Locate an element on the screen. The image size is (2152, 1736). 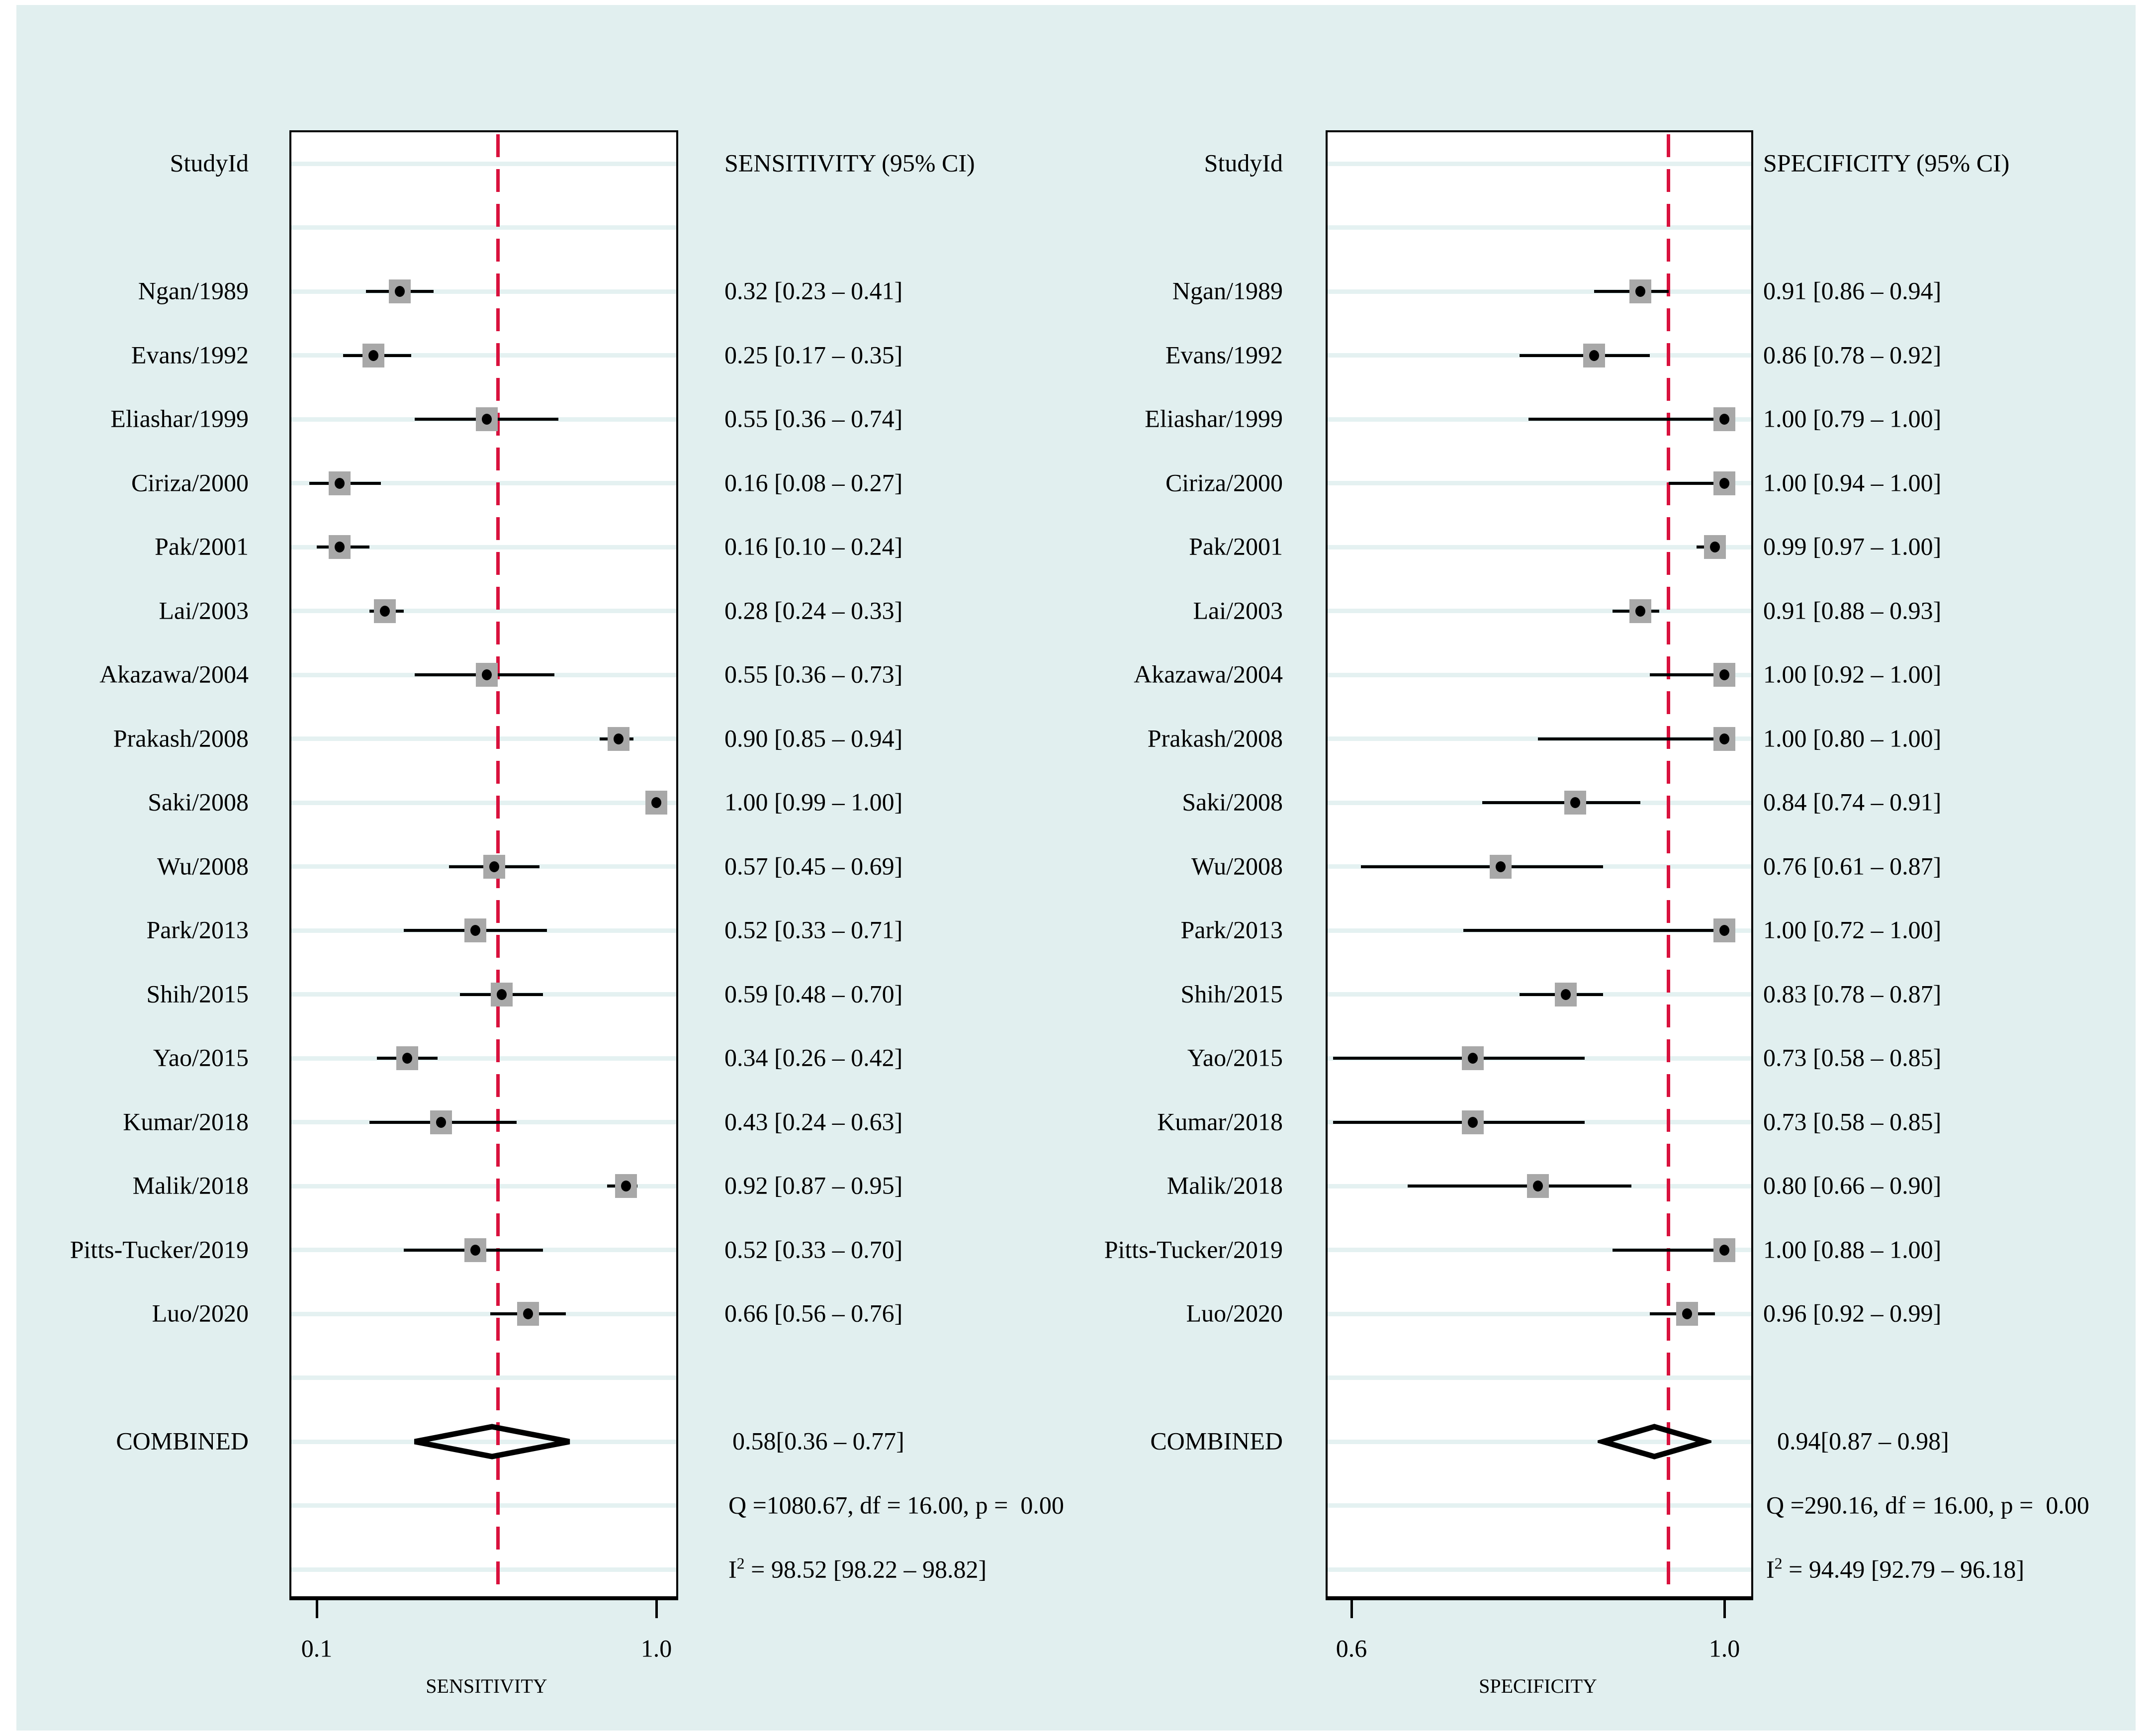
ci-value: 1.00 [0.92 – 1.00] is located at coordinates (1853, 674).